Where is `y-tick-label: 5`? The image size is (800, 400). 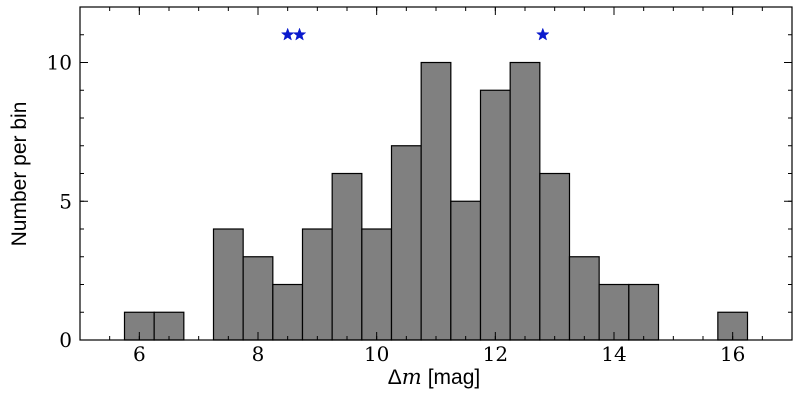 y-tick-label: 5 is located at coordinates (65, 201).